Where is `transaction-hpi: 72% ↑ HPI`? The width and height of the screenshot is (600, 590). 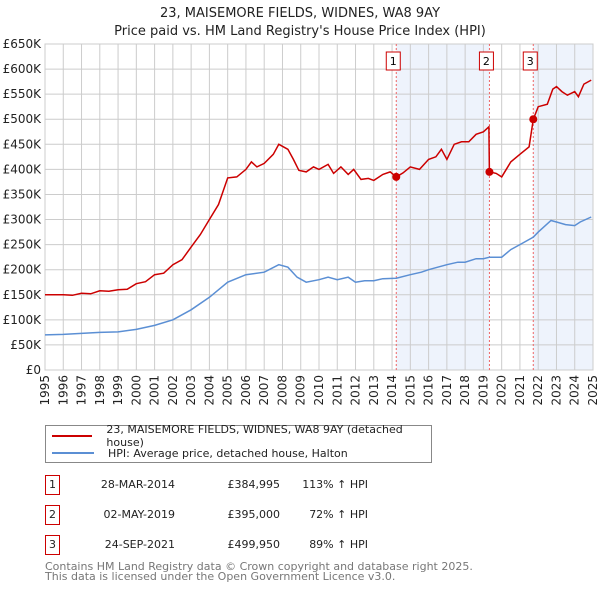 transaction-hpi: 72% ↑ HPI is located at coordinates (338, 514).